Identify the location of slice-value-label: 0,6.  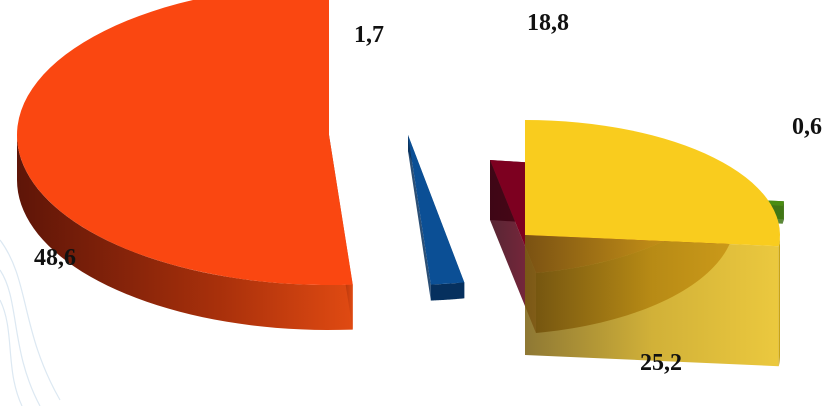
(807, 127).